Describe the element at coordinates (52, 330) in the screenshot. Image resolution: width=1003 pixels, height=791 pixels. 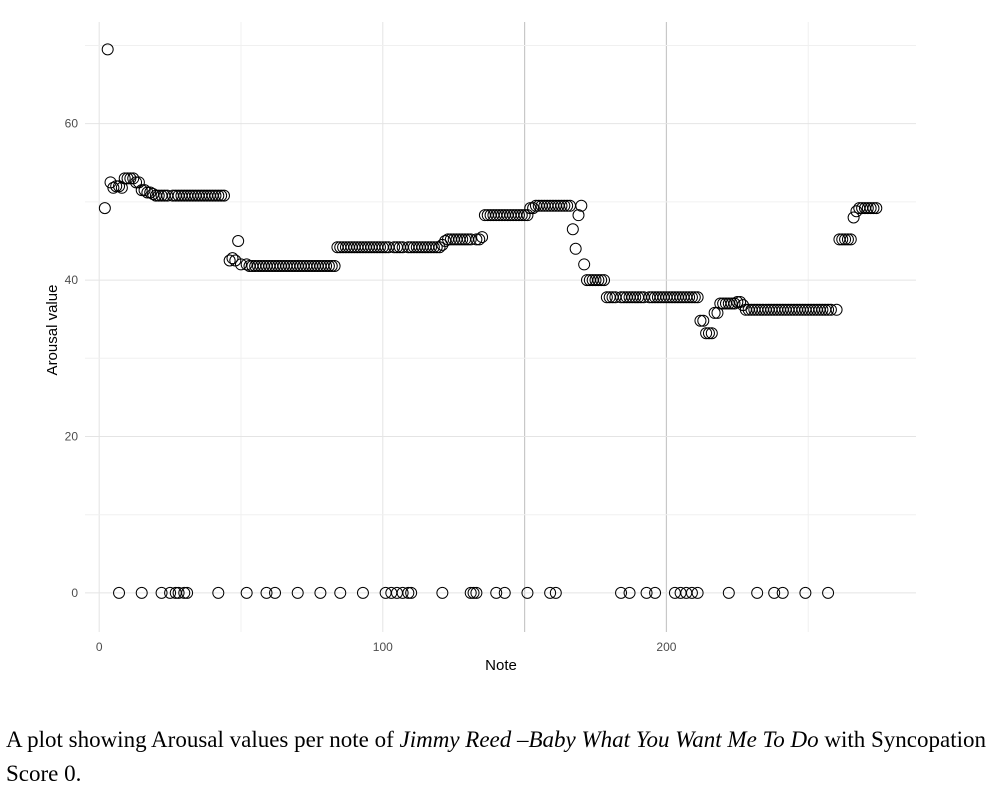
I see `y-axis-title: Arousal value` at that location.